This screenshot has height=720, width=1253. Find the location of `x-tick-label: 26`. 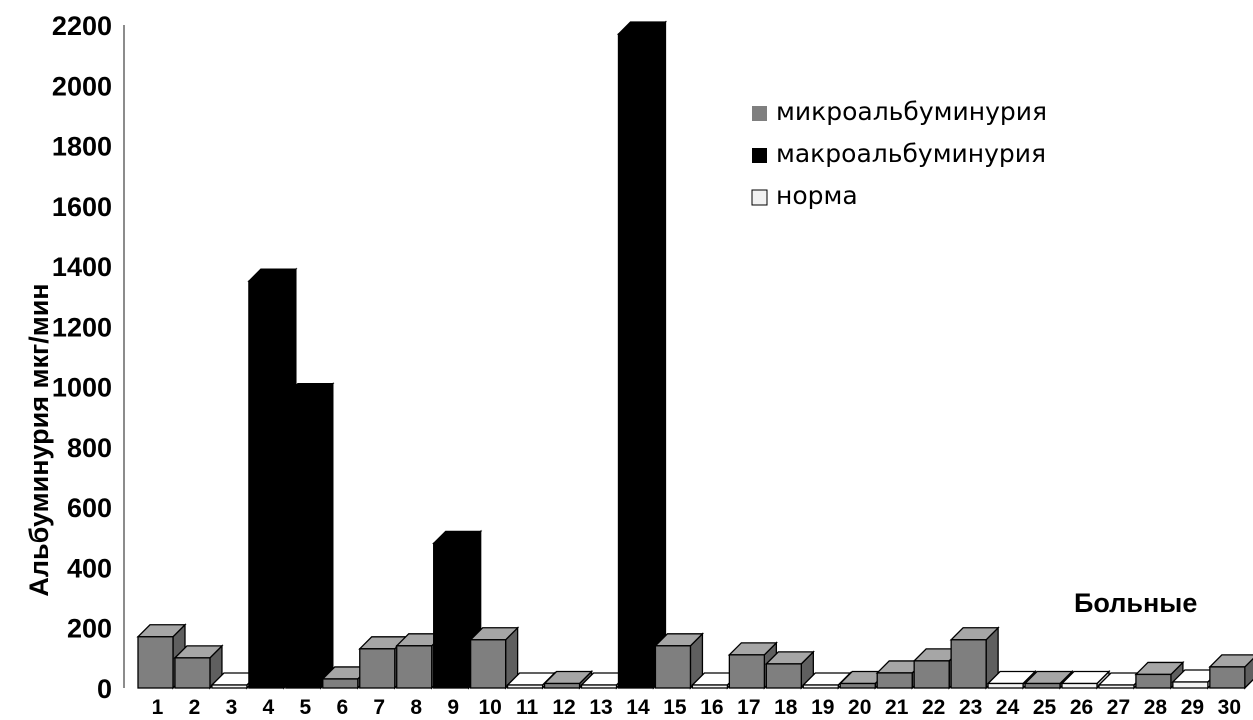

x-tick-label: 26 is located at coordinates (1081, 707).